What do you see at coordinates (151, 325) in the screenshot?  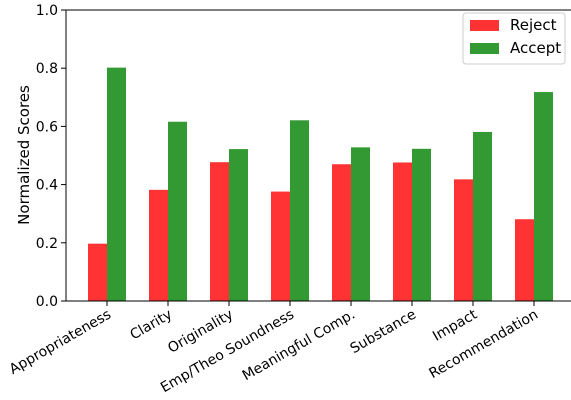 I see `x-tick-label: Clarity` at bounding box center [151, 325].